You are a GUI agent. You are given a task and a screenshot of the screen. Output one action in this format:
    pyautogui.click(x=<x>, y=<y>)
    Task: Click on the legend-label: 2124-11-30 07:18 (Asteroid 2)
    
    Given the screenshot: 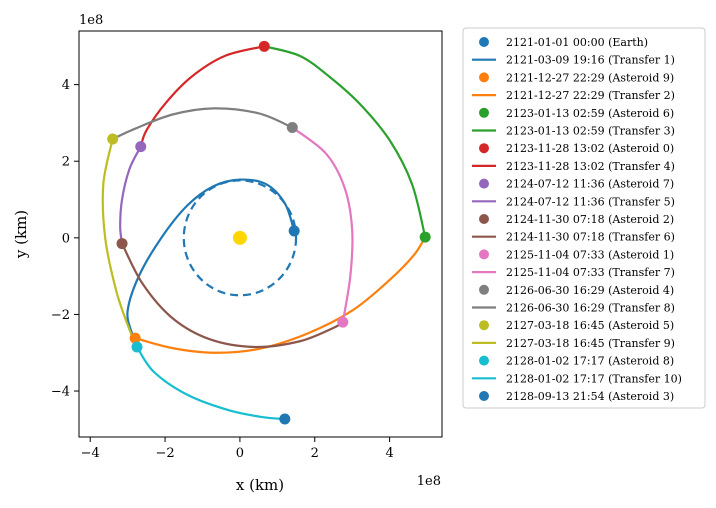 What is the action you would take?
    pyautogui.click(x=590, y=219)
    